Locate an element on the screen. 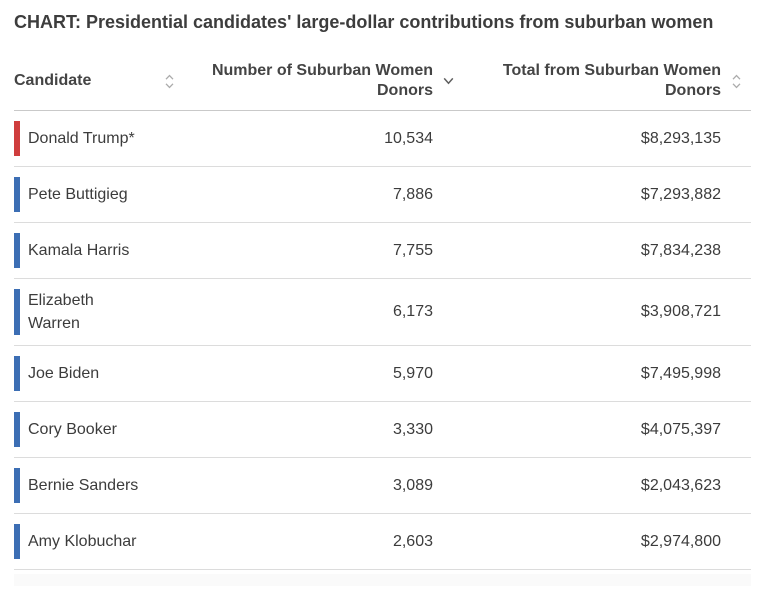  donor-count: 7,886 is located at coordinates (412, 194).